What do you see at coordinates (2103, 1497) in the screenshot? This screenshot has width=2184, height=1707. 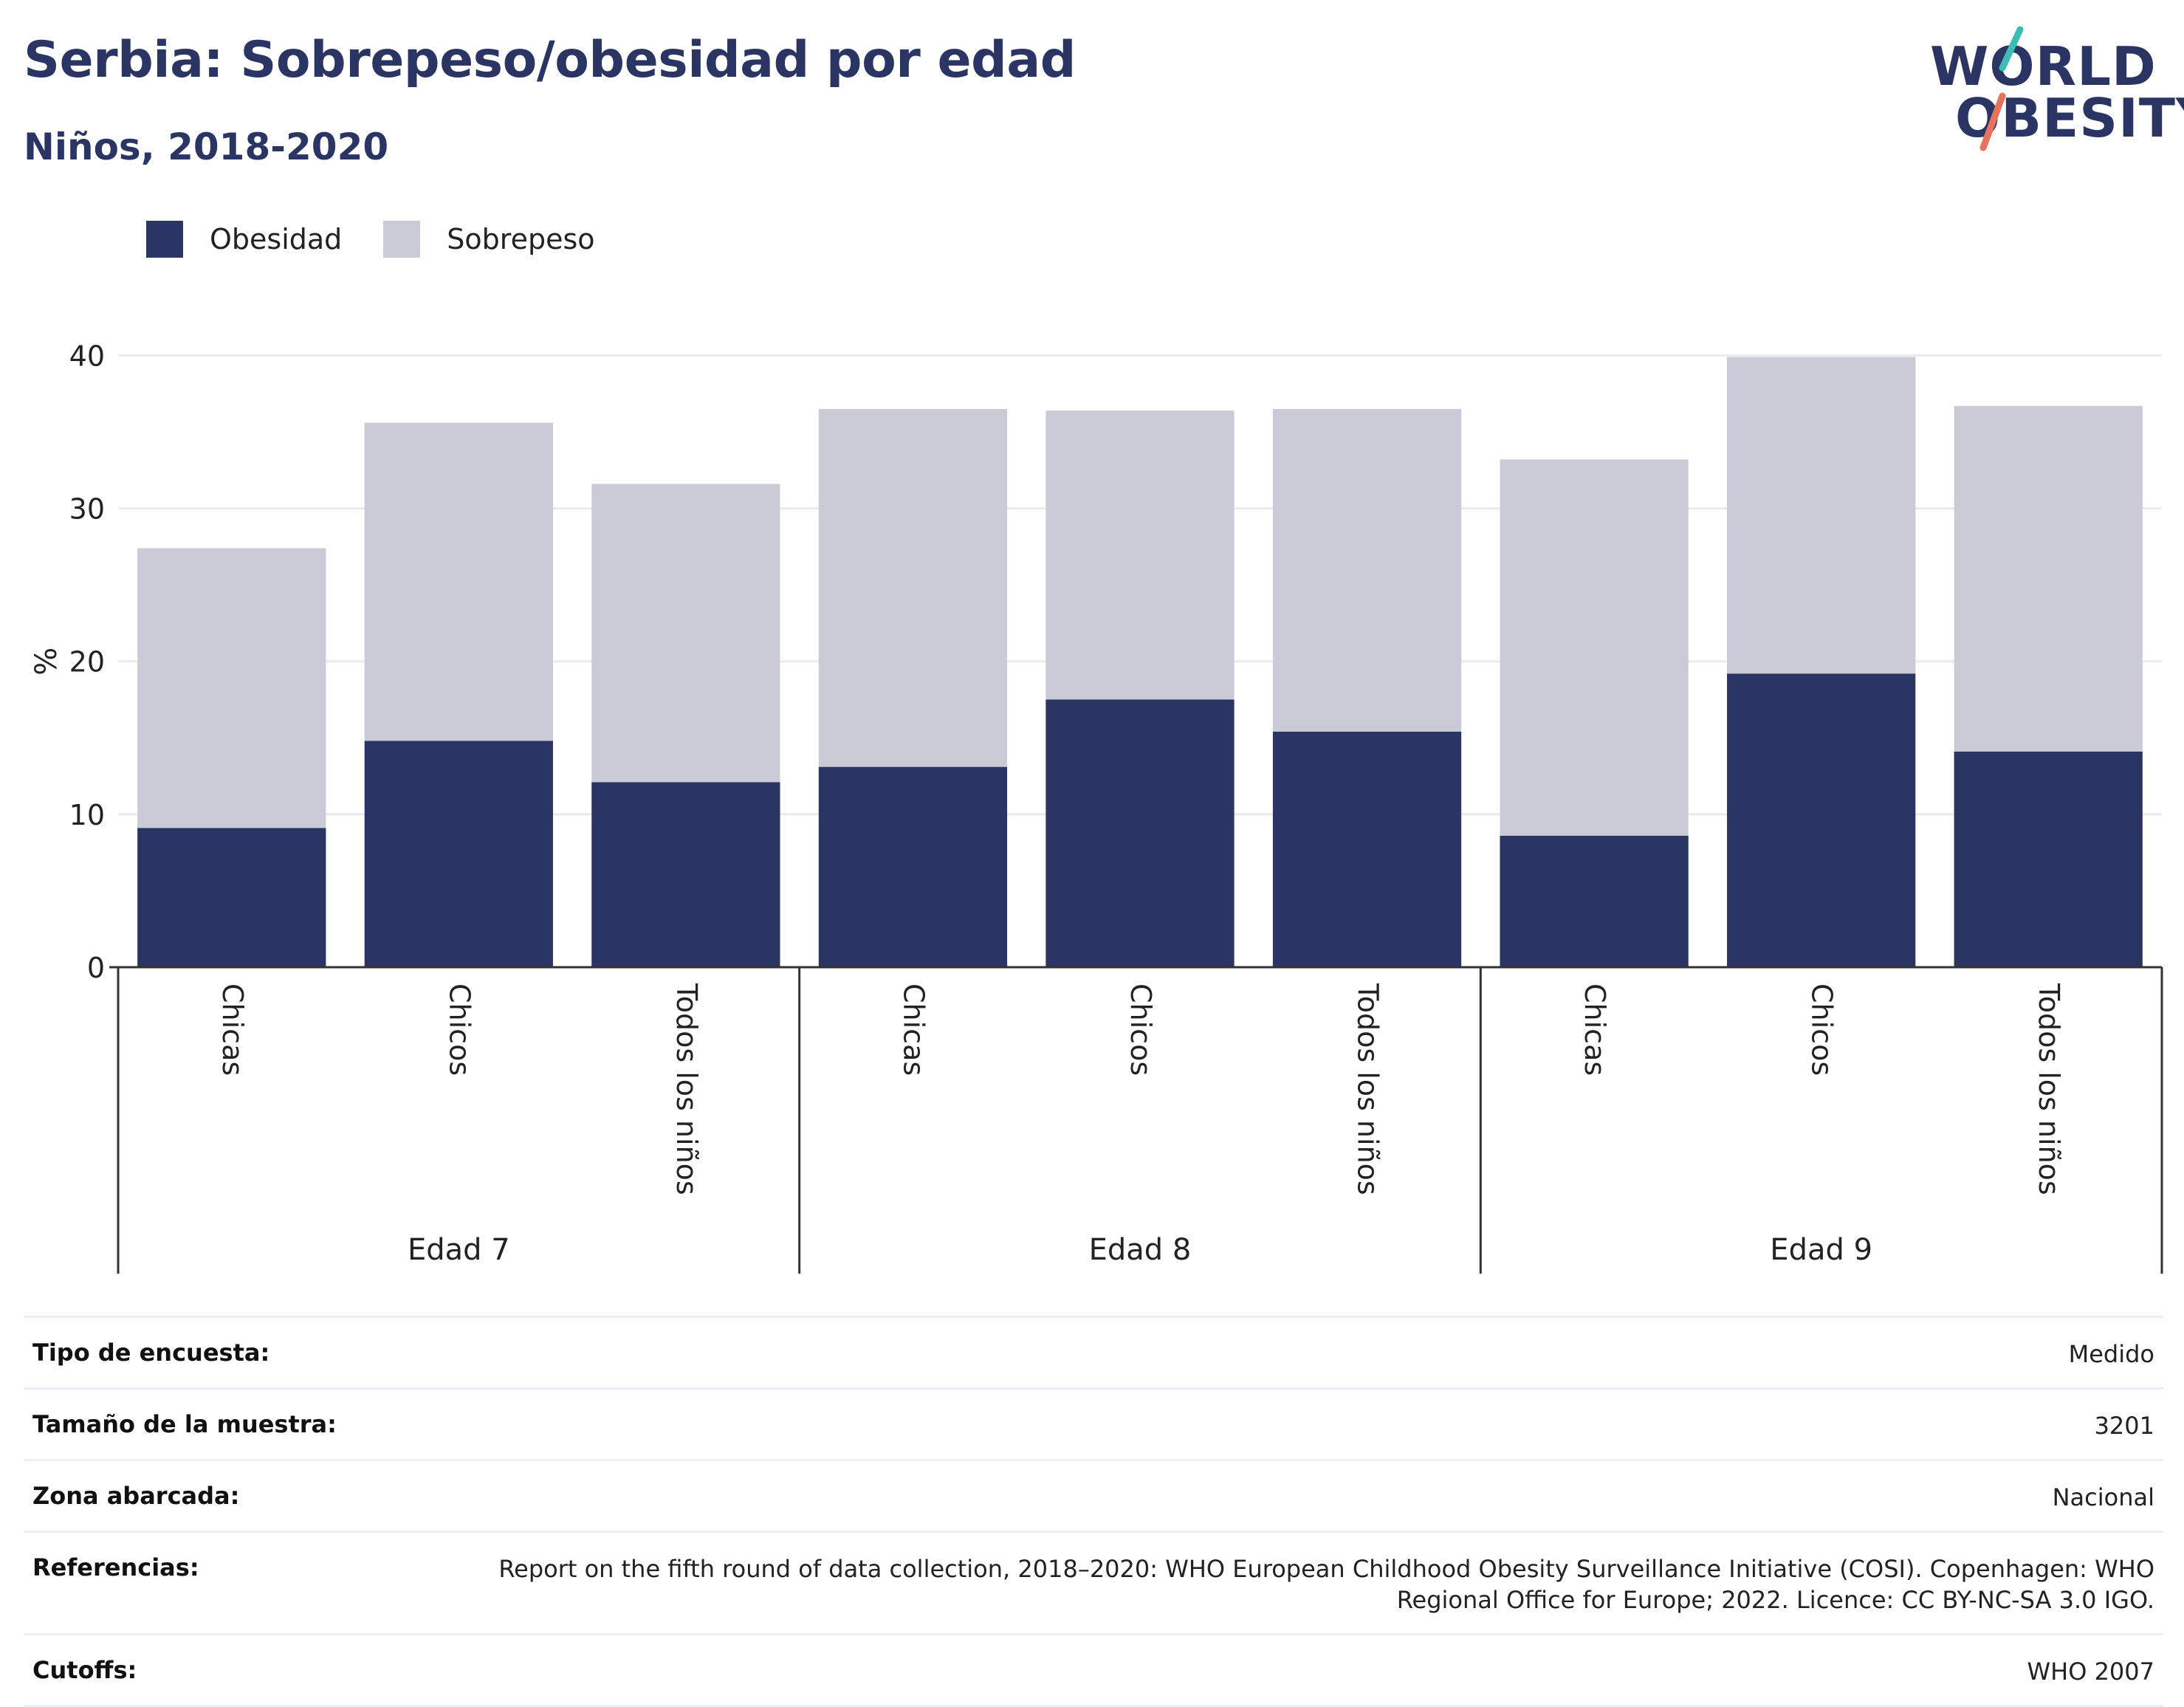 I see `meta-value: Nacional` at bounding box center [2103, 1497].